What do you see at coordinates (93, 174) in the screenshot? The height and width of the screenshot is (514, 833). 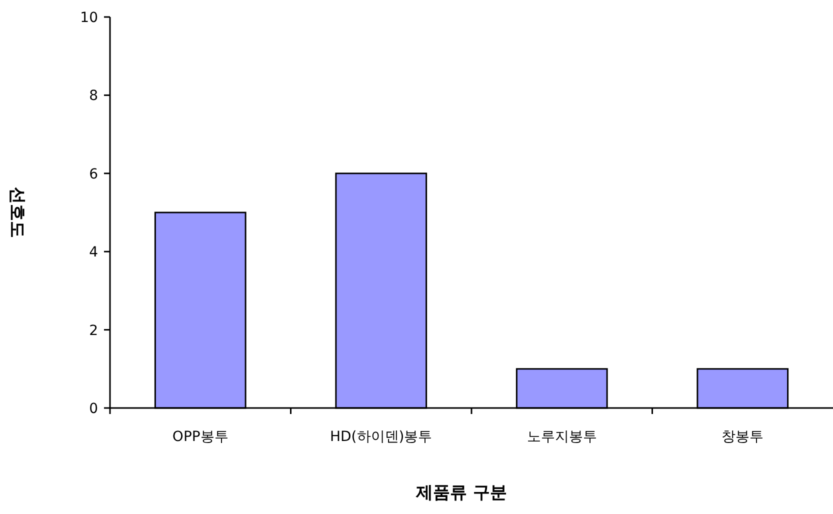 I see `y-tick-label: 6` at bounding box center [93, 174].